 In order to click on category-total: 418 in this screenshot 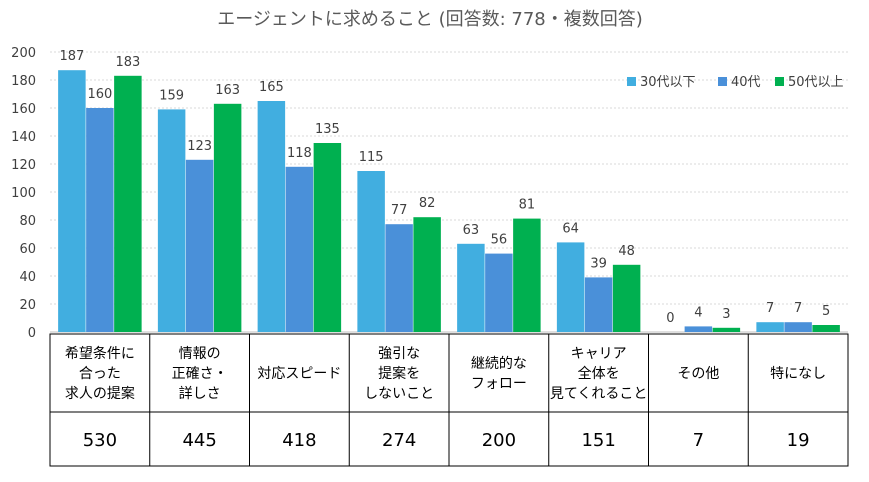, I will do `click(299, 440)`.